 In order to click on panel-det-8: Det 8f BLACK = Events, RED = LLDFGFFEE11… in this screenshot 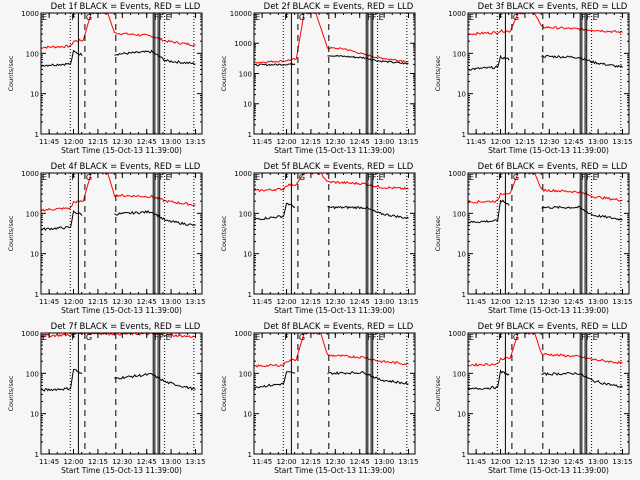, I will do `click(319, 398)`.